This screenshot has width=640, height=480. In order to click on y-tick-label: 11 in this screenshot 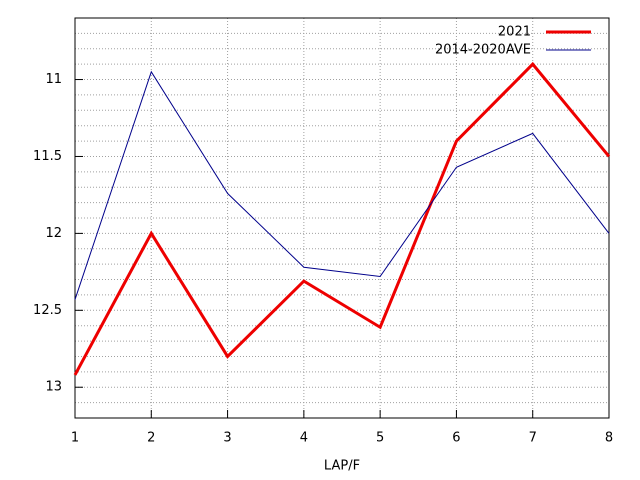, I will do `click(53, 79)`.